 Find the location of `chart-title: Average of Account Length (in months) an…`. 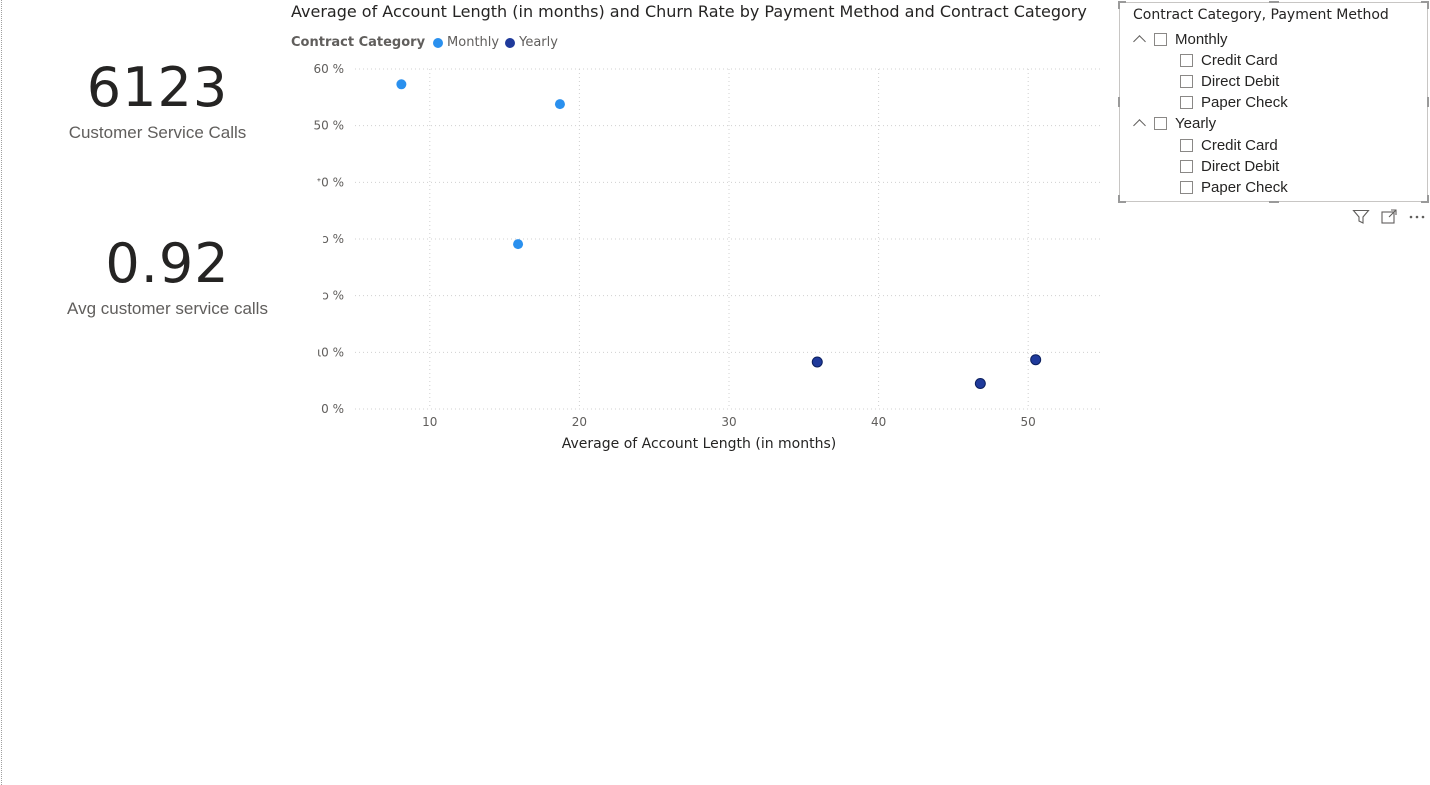

chart-title: Average of Account Length (in months) an… is located at coordinates (689, 11).